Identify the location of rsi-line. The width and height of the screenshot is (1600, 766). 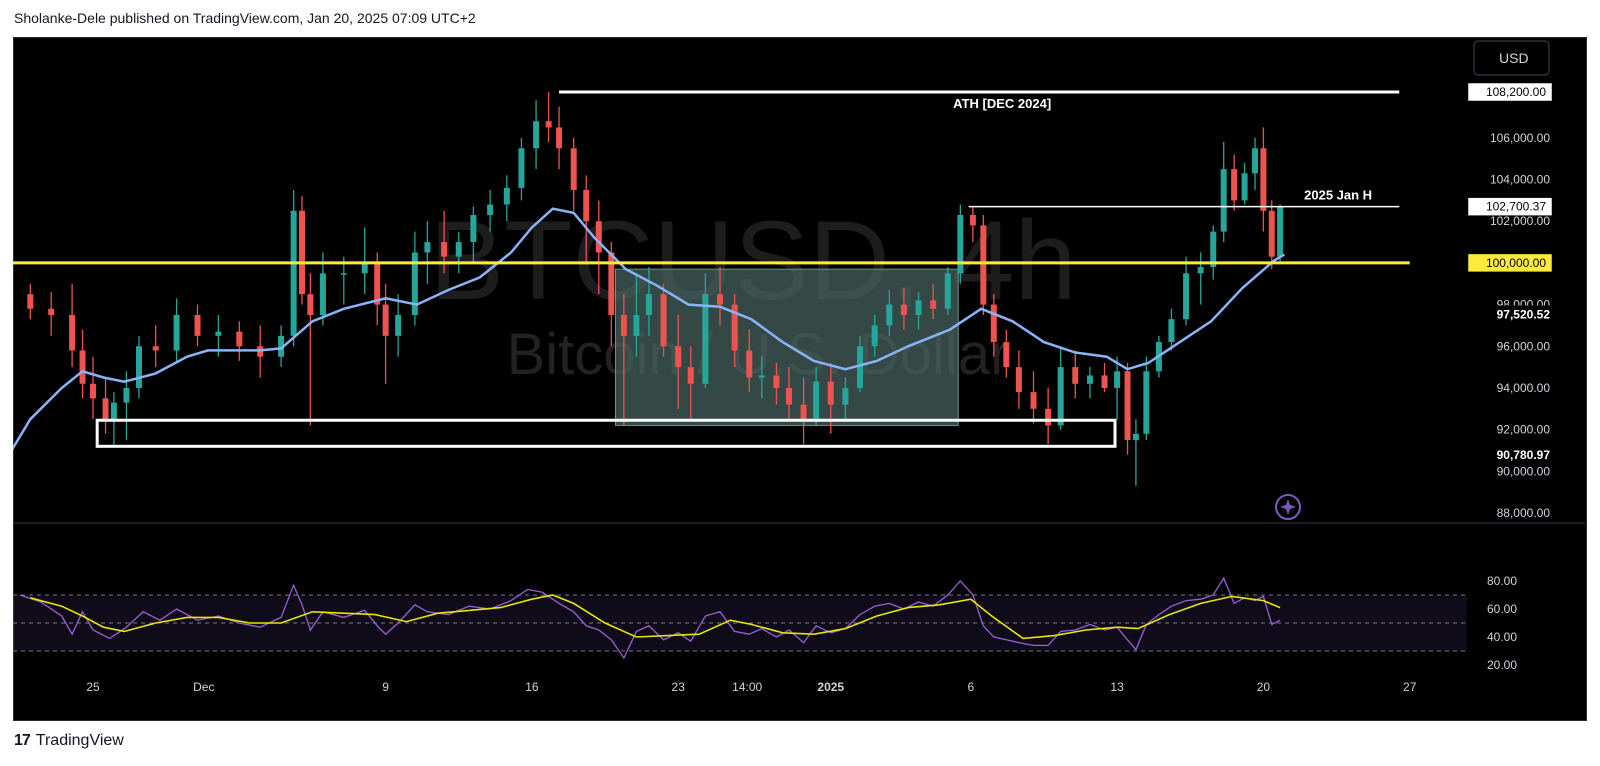
(650, 618).